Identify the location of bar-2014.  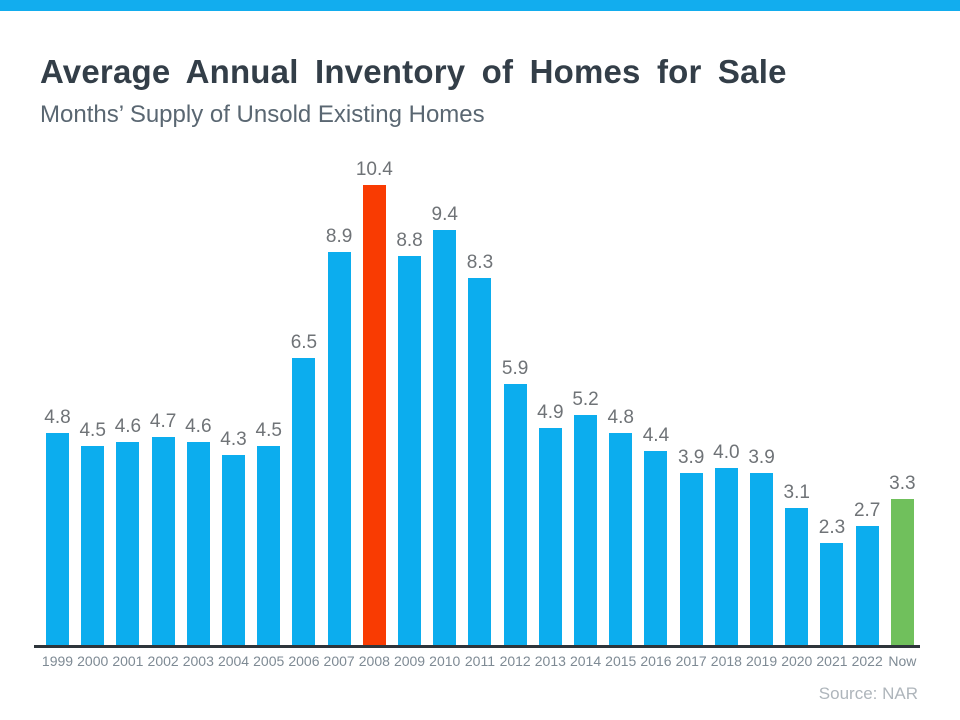
(586, 530).